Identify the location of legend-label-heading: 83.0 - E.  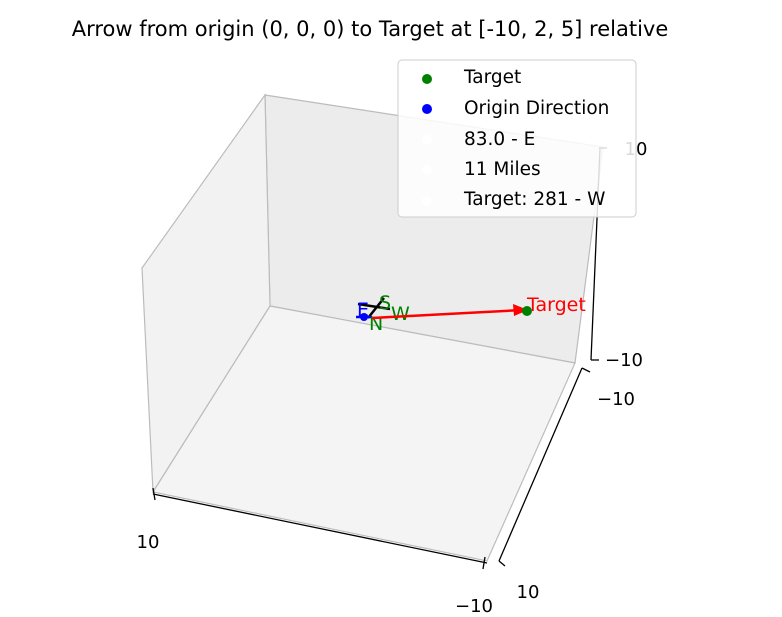
(499, 139).